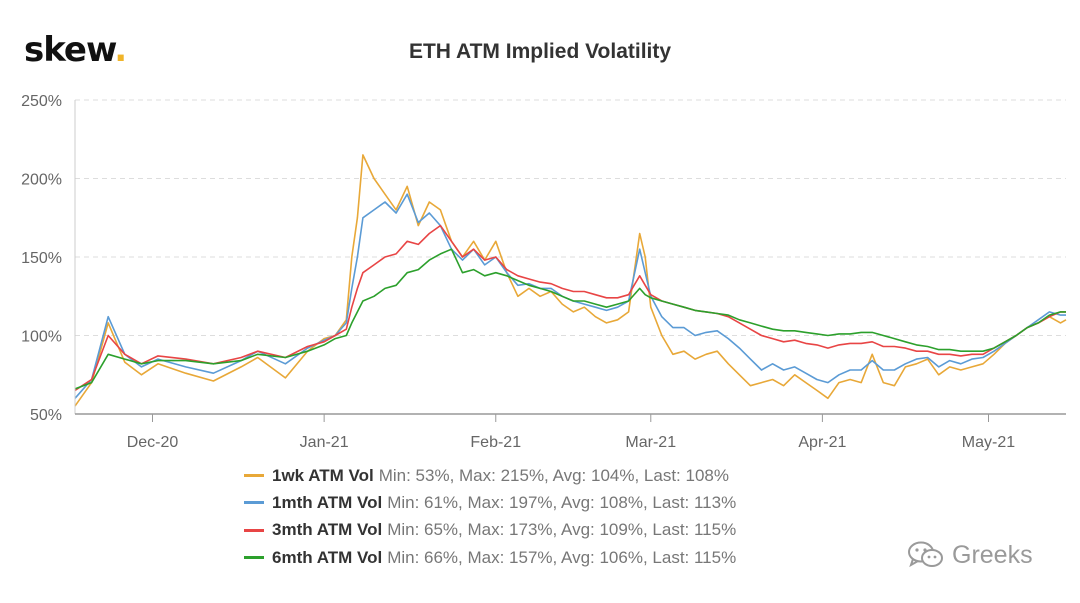 Image resolution: width=1080 pixels, height=603 pixels. What do you see at coordinates (988, 442) in the screenshot?
I see `x-tick-label: May-21` at bounding box center [988, 442].